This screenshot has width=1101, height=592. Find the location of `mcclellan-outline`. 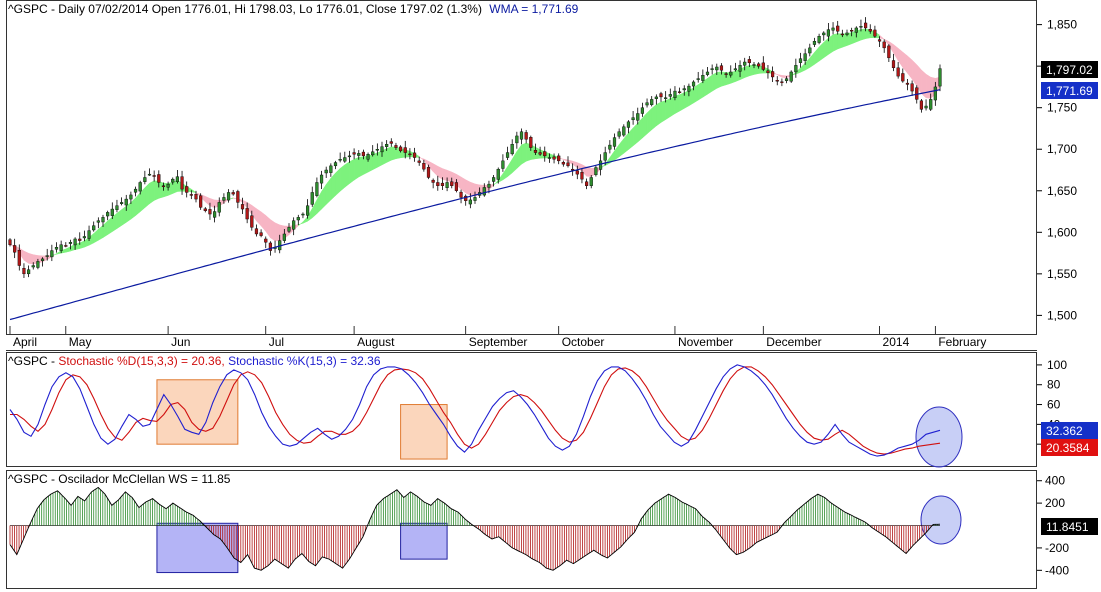

mcclellan-outline is located at coordinates (475, 528).